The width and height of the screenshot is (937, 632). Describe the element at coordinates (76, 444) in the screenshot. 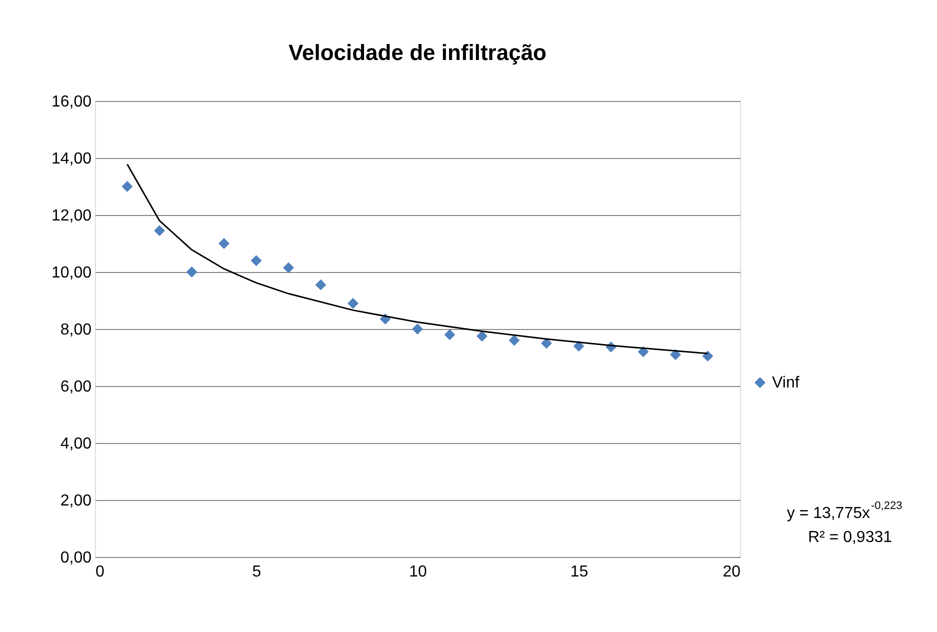

I see `y-tick-label: 4,00` at that location.